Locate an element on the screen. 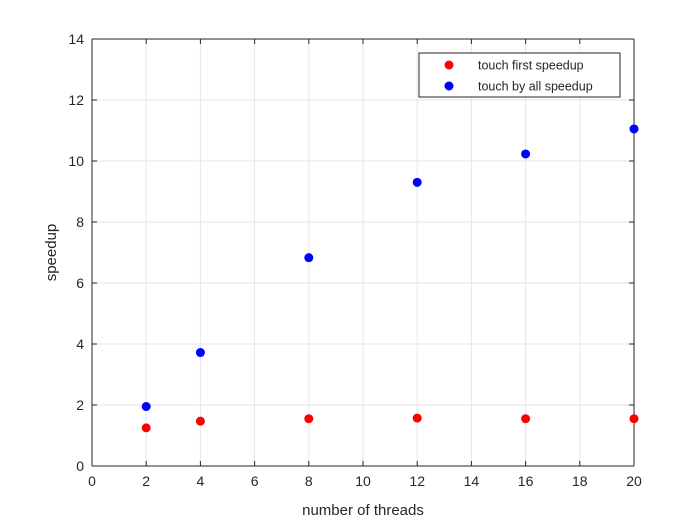  y-tick-label: 4 is located at coordinates (80, 344).